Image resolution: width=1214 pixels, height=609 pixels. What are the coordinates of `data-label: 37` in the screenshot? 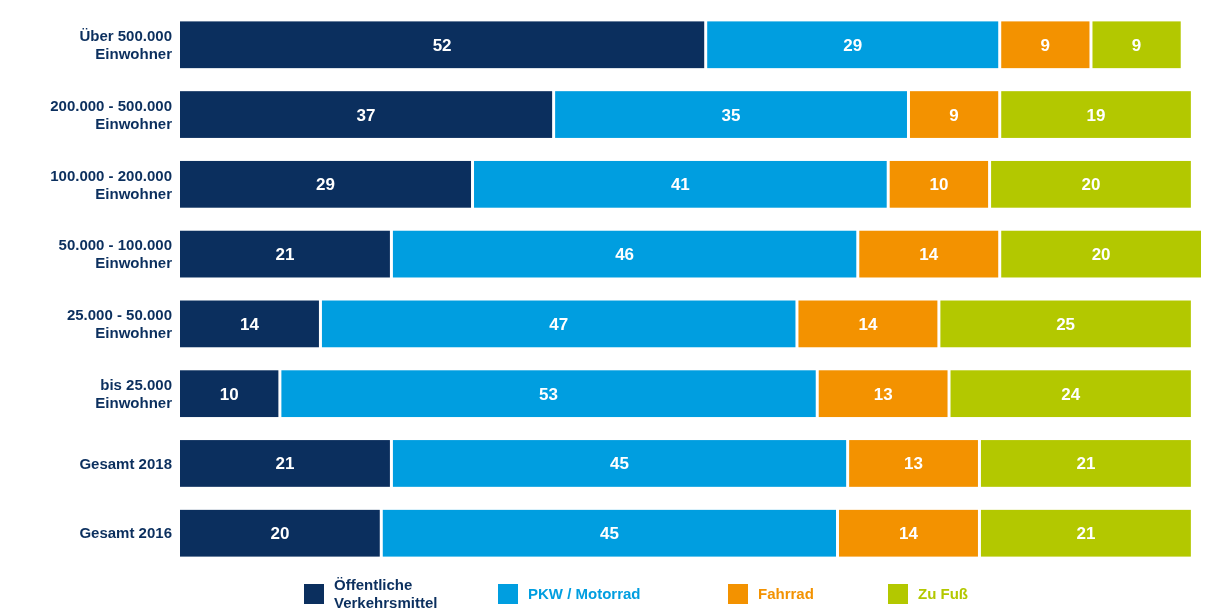 It's located at (366, 115).